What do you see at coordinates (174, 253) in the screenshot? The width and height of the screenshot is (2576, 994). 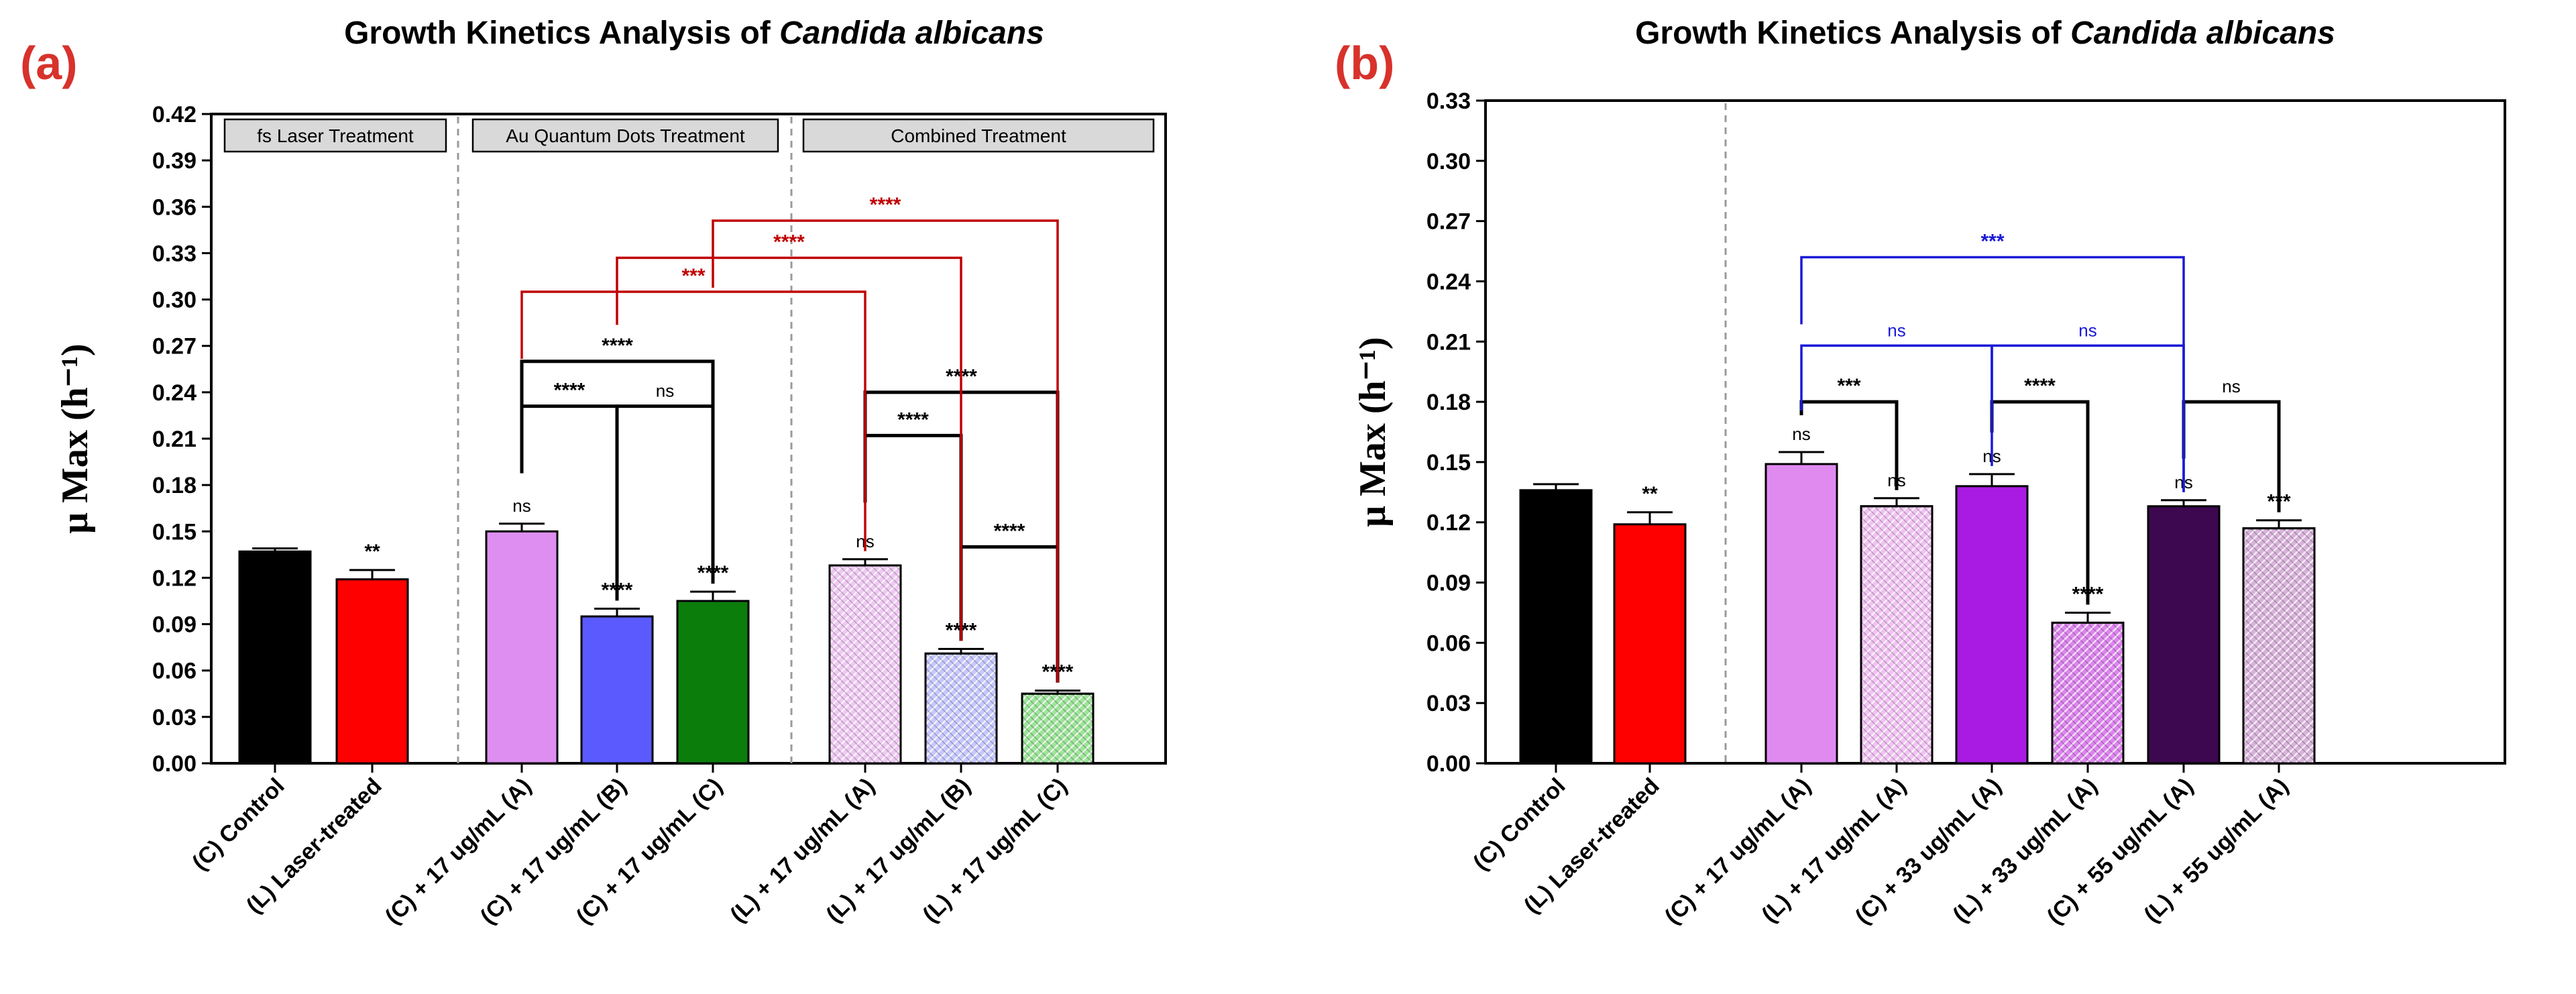 I see `a-ytick-label: 0.33` at bounding box center [174, 253].